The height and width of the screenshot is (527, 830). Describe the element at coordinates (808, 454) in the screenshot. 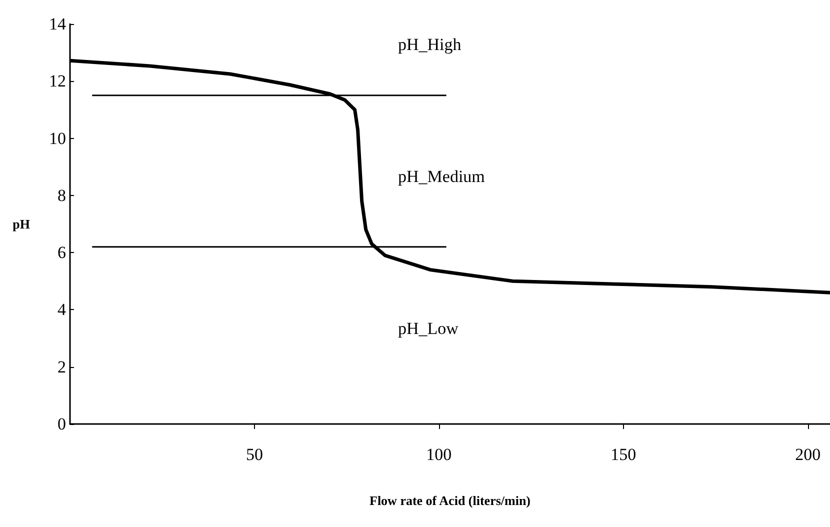

I see `x-tick-label: 200` at that location.